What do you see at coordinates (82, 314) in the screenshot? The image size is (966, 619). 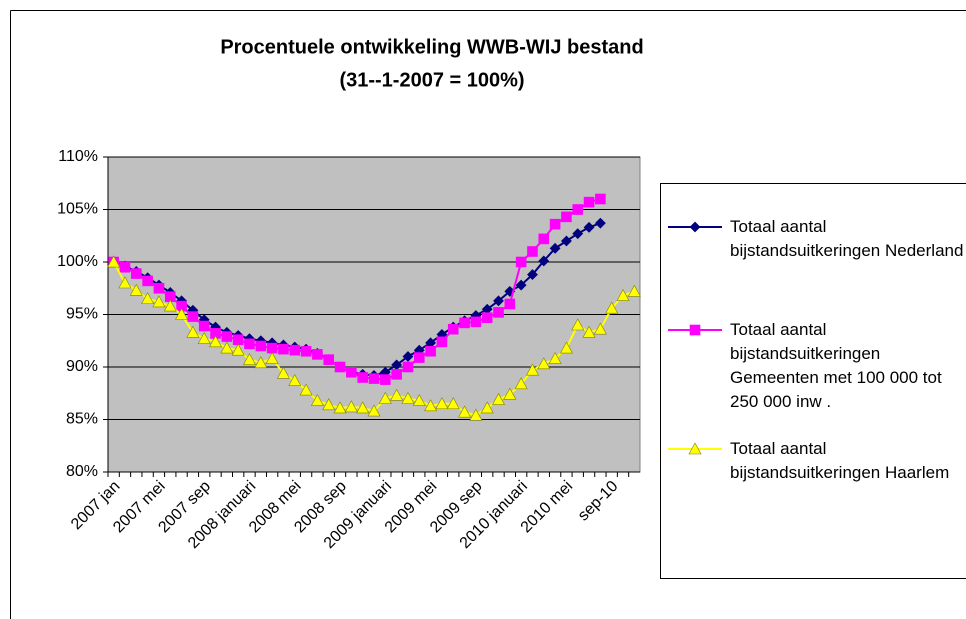 I see `y-tick-label: 95%` at bounding box center [82, 314].